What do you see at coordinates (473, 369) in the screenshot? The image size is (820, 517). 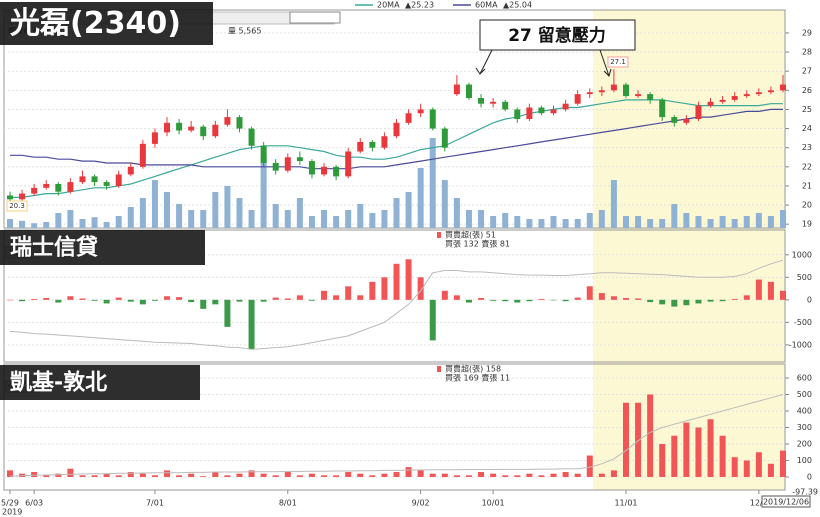 I see `panel-legend: 買賣超(張) 158` at bounding box center [473, 369].